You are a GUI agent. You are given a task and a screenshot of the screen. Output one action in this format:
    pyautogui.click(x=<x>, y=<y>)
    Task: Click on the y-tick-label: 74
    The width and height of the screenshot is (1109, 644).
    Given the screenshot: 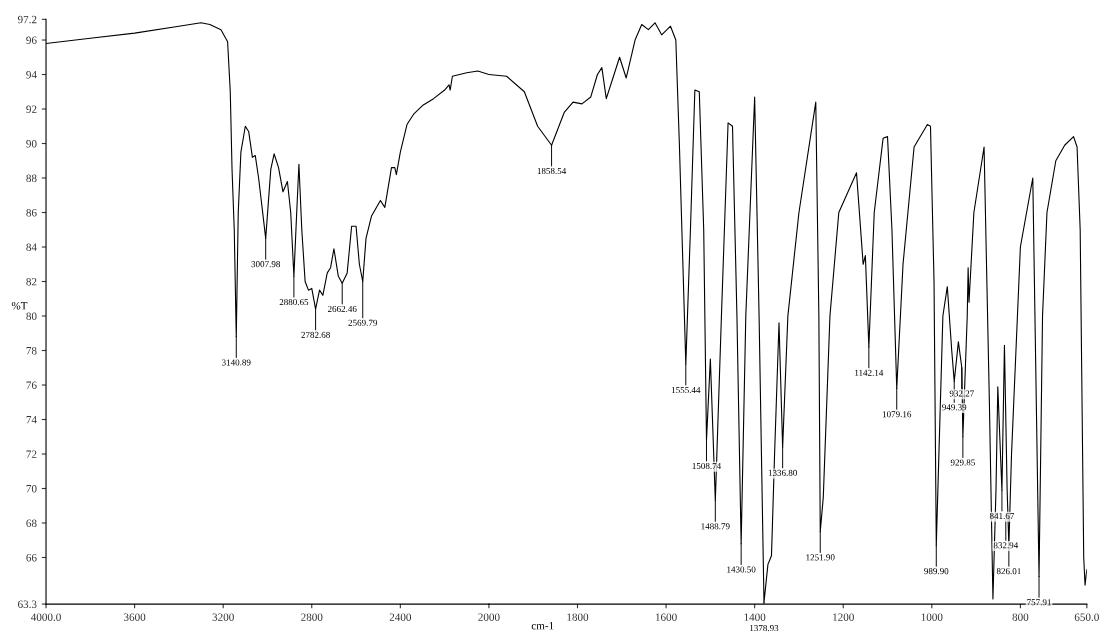 What is the action you would take?
    pyautogui.click(x=31, y=420)
    